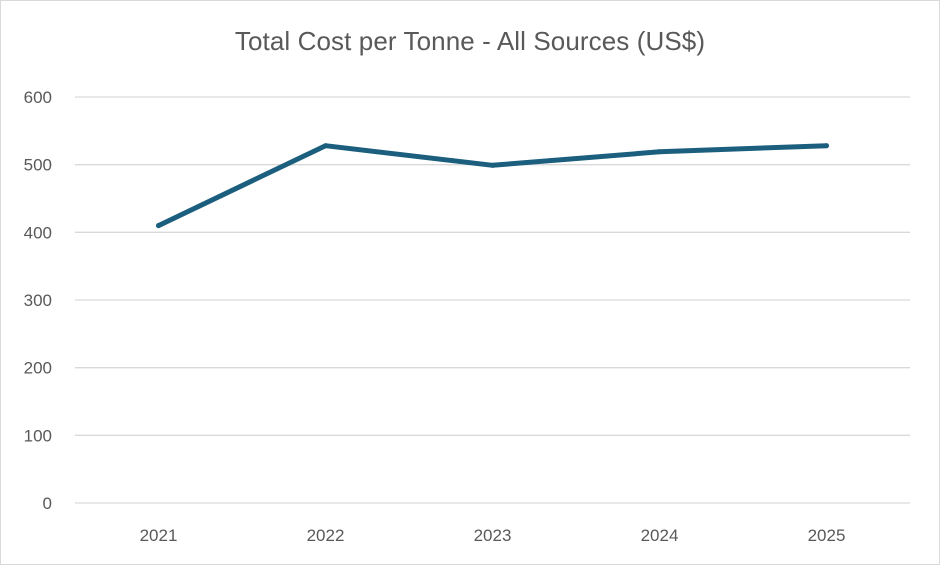 The image size is (940, 565). What do you see at coordinates (38, 97) in the screenshot?
I see `y-tick-label-600: 600` at bounding box center [38, 97].